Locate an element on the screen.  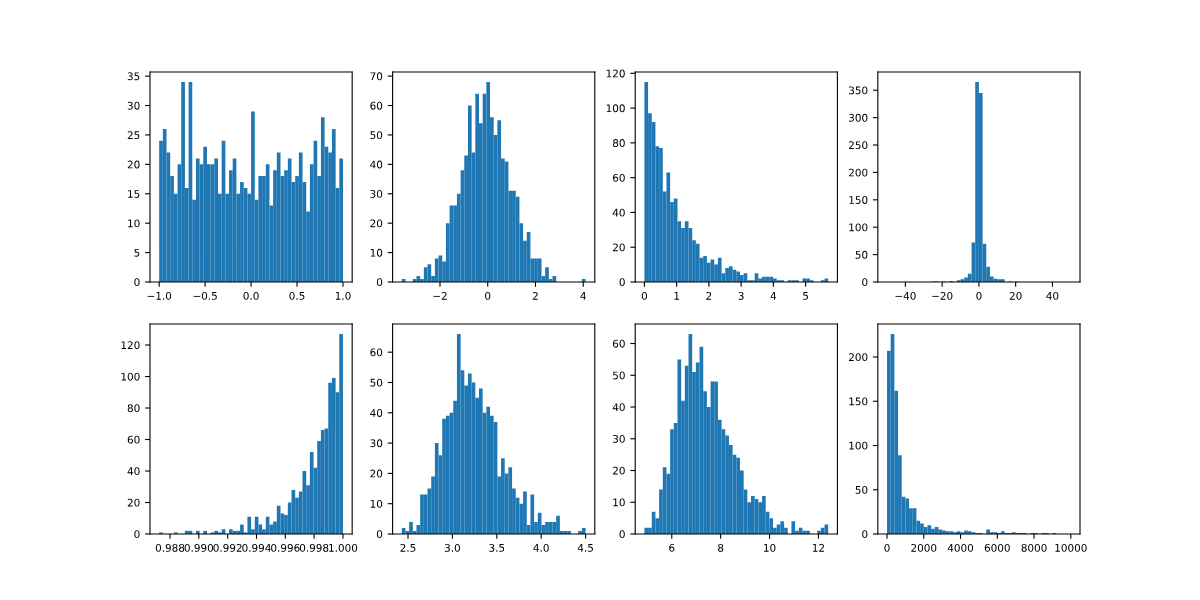
x-tick-label: 0.5 is located at coordinates (297, 295).